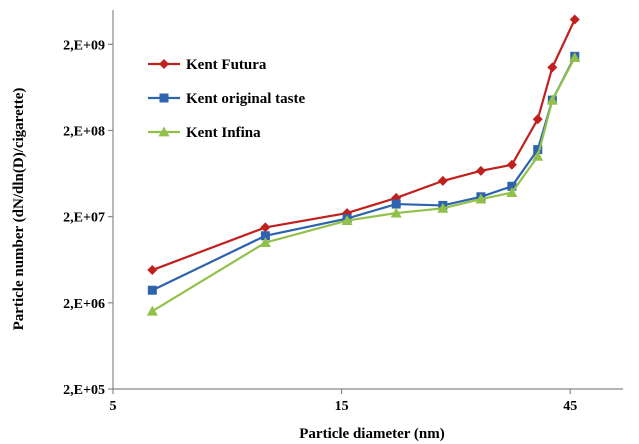 This screenshot has height=444, width=639. I want to click on y-tick-label: 2,E+05, so click(84, 390).